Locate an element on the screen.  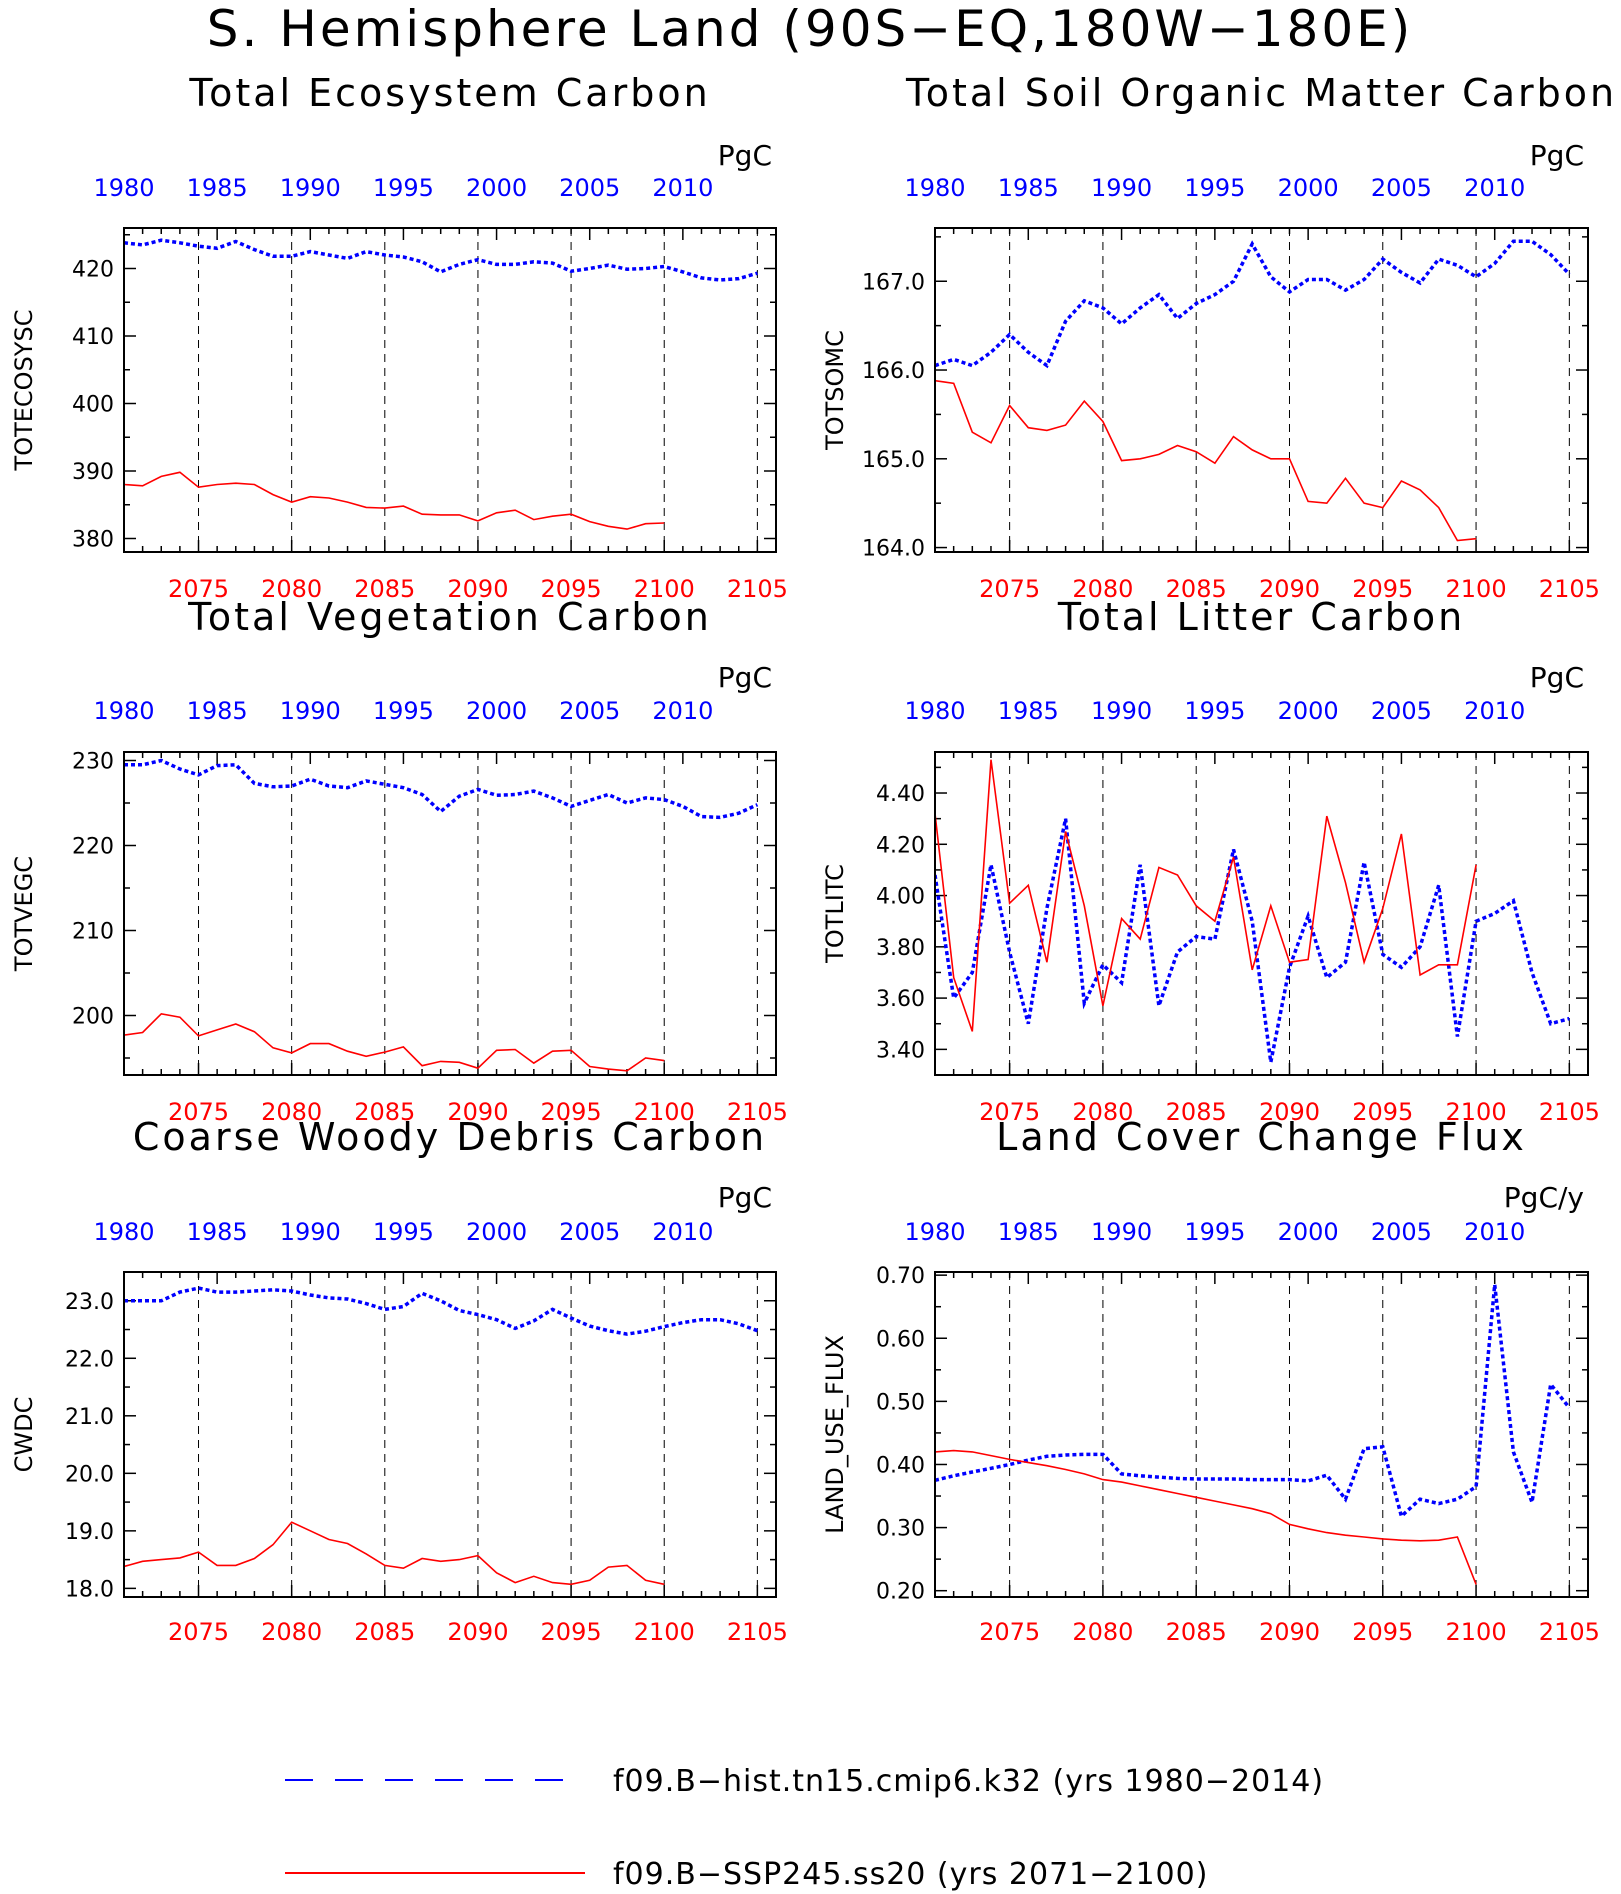
panel-title: Coarse Woody Debris Carbon is located at coordinates (450, 1137).